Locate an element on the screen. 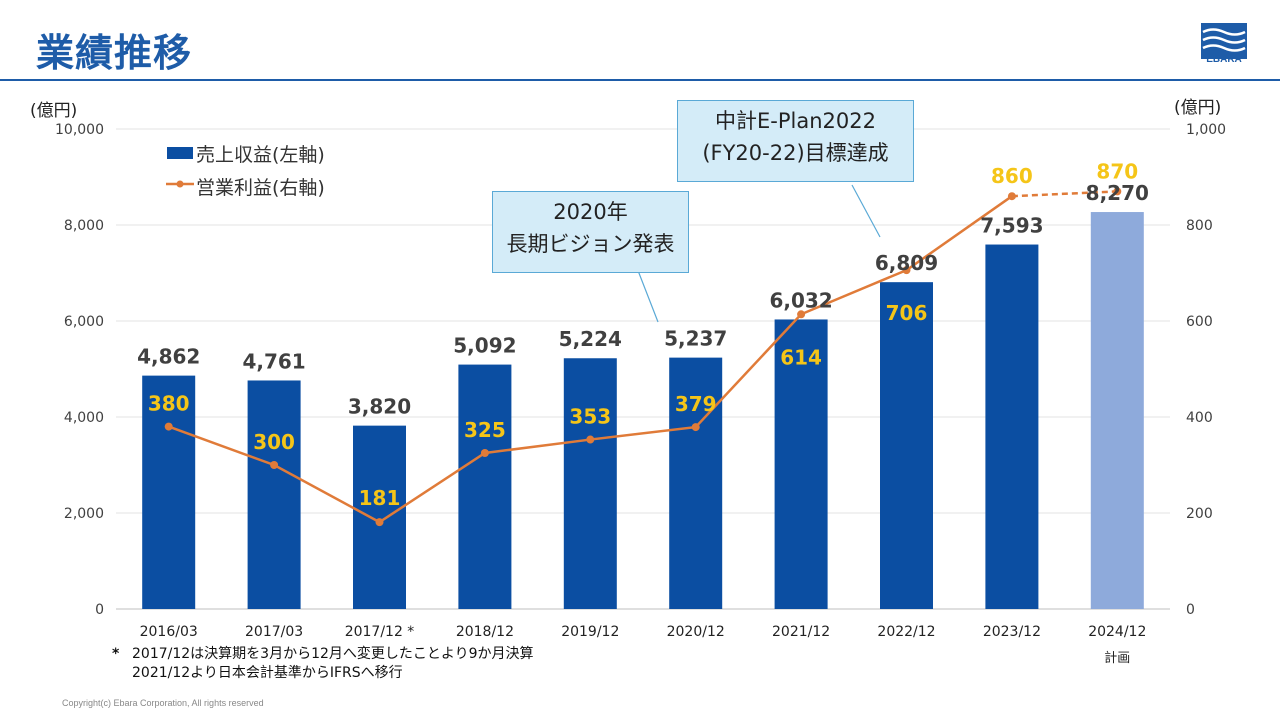 The width and height of the screenshot is (1280, 720). page-title: 業績推移 is located at coordinates (114, 53).